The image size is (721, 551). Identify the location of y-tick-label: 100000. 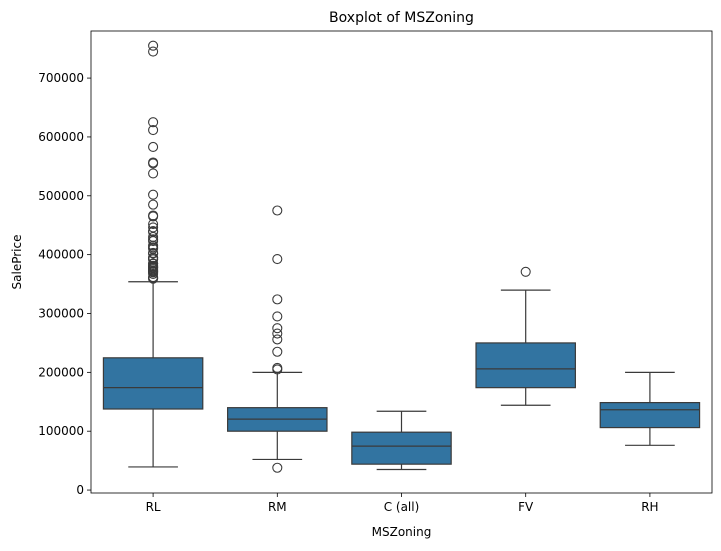
(61, 431).